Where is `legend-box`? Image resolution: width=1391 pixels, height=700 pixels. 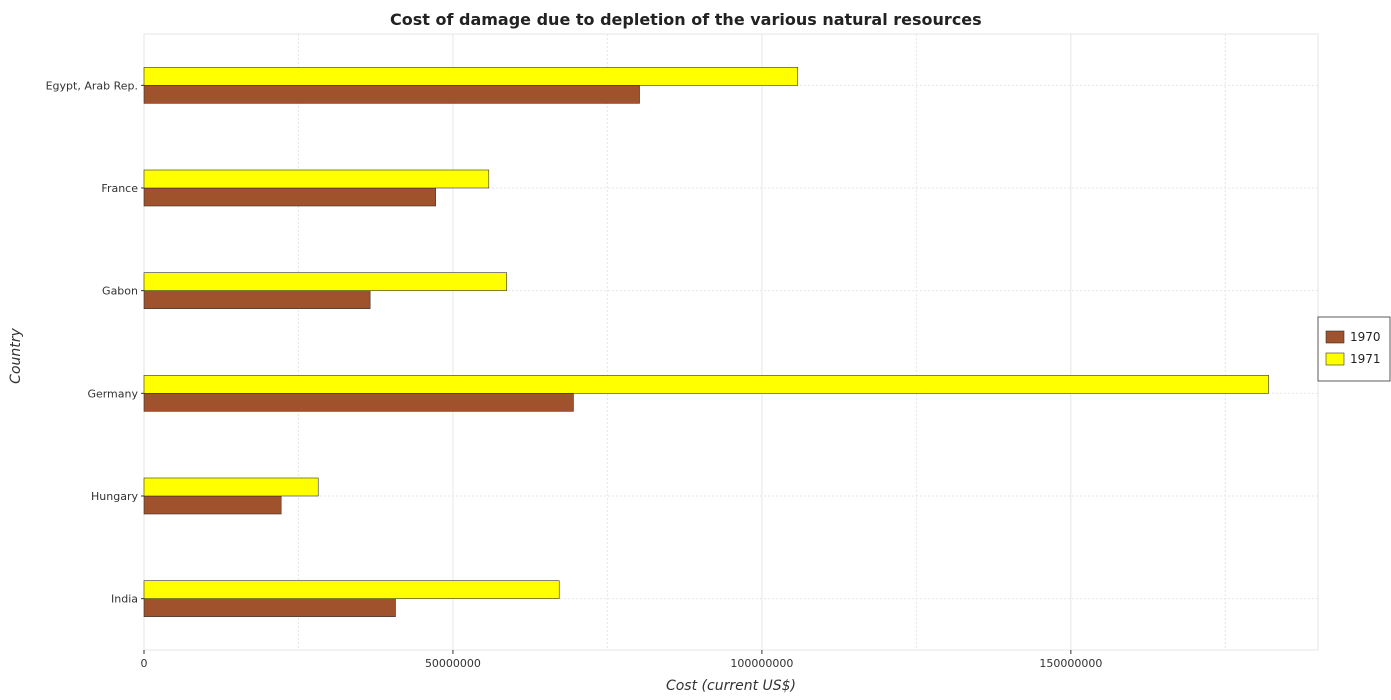 legend-box is located at coordinates (1354, 349).